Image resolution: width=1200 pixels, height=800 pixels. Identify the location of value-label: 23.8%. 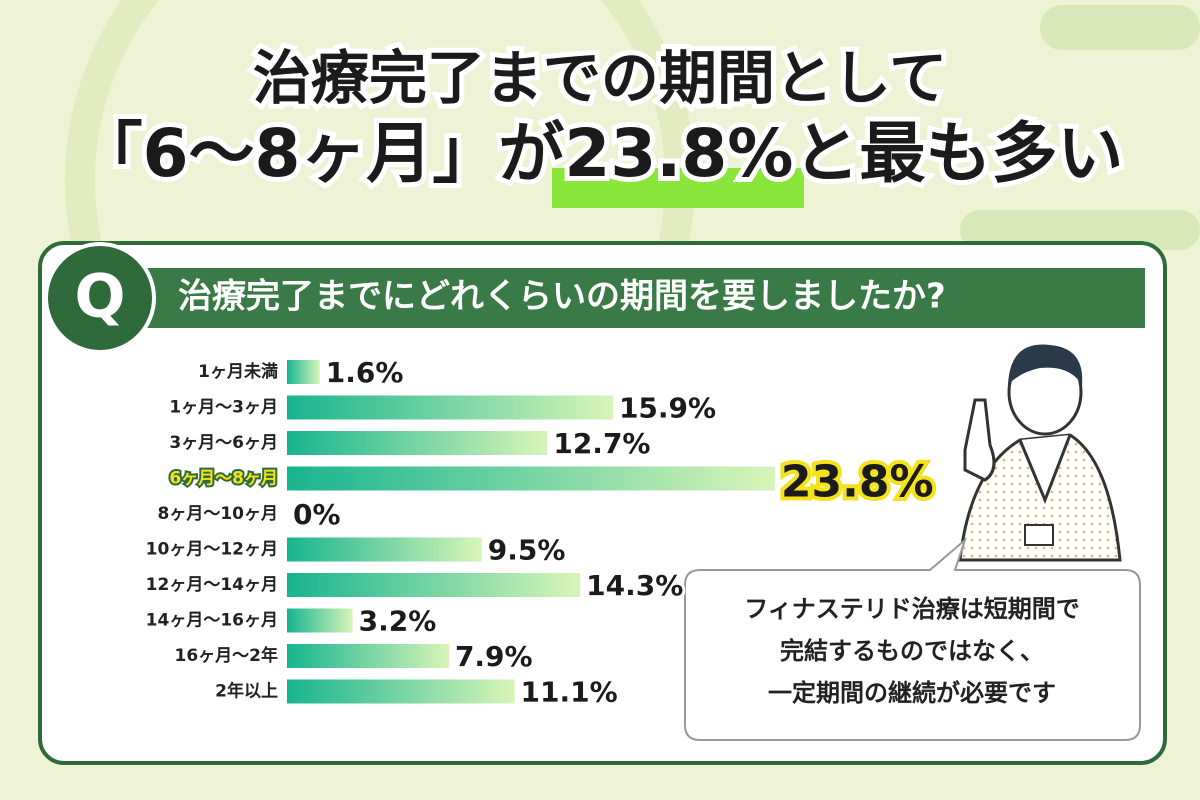
(857, 482).